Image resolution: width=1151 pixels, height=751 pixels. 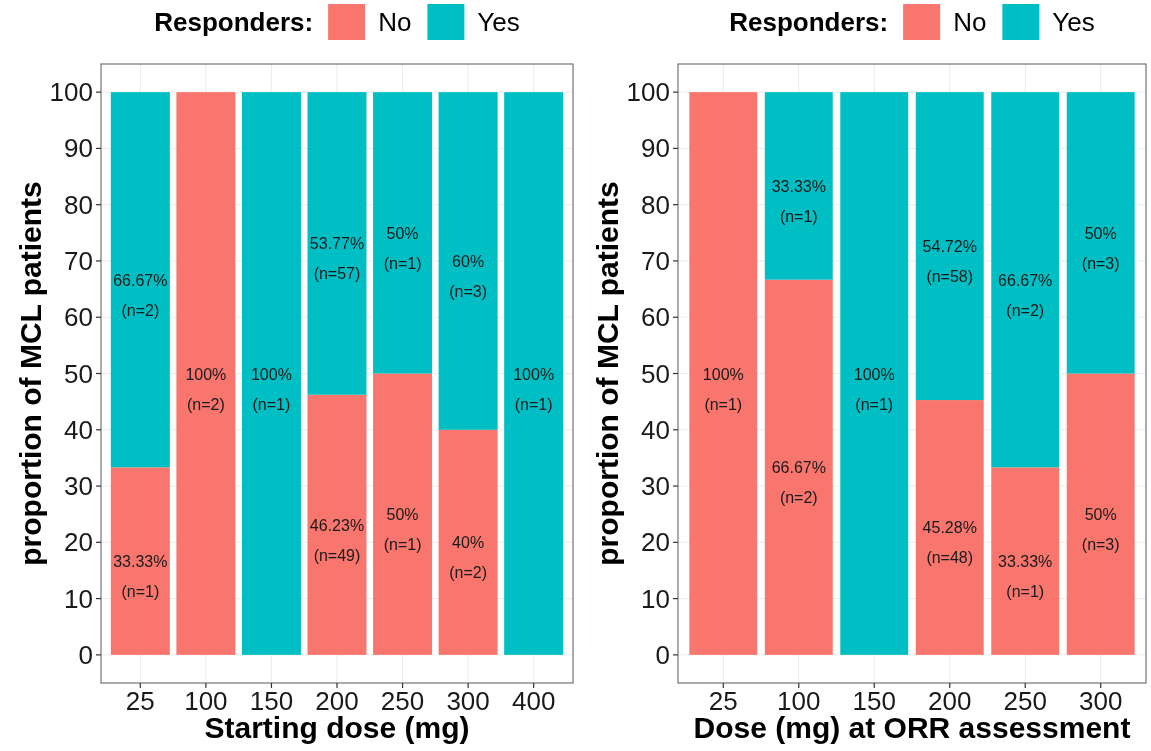 I want to click on data-label: 45.28% (n=48), so click(x=949, y=542).